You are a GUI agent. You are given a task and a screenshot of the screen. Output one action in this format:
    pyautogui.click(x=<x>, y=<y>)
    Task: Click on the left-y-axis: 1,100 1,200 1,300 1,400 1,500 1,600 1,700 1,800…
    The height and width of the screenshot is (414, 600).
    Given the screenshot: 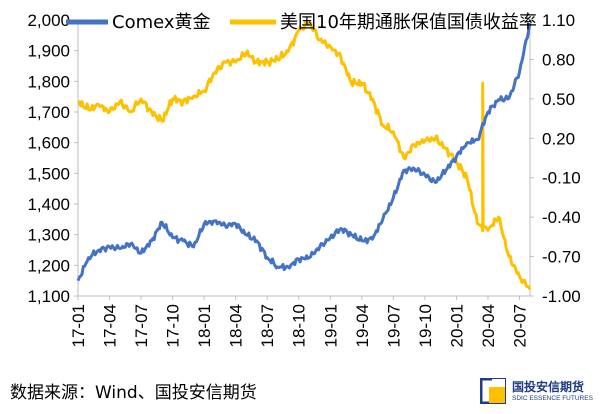 What is the action you would take?
    pyautogui.click(x=53, y=158)
    